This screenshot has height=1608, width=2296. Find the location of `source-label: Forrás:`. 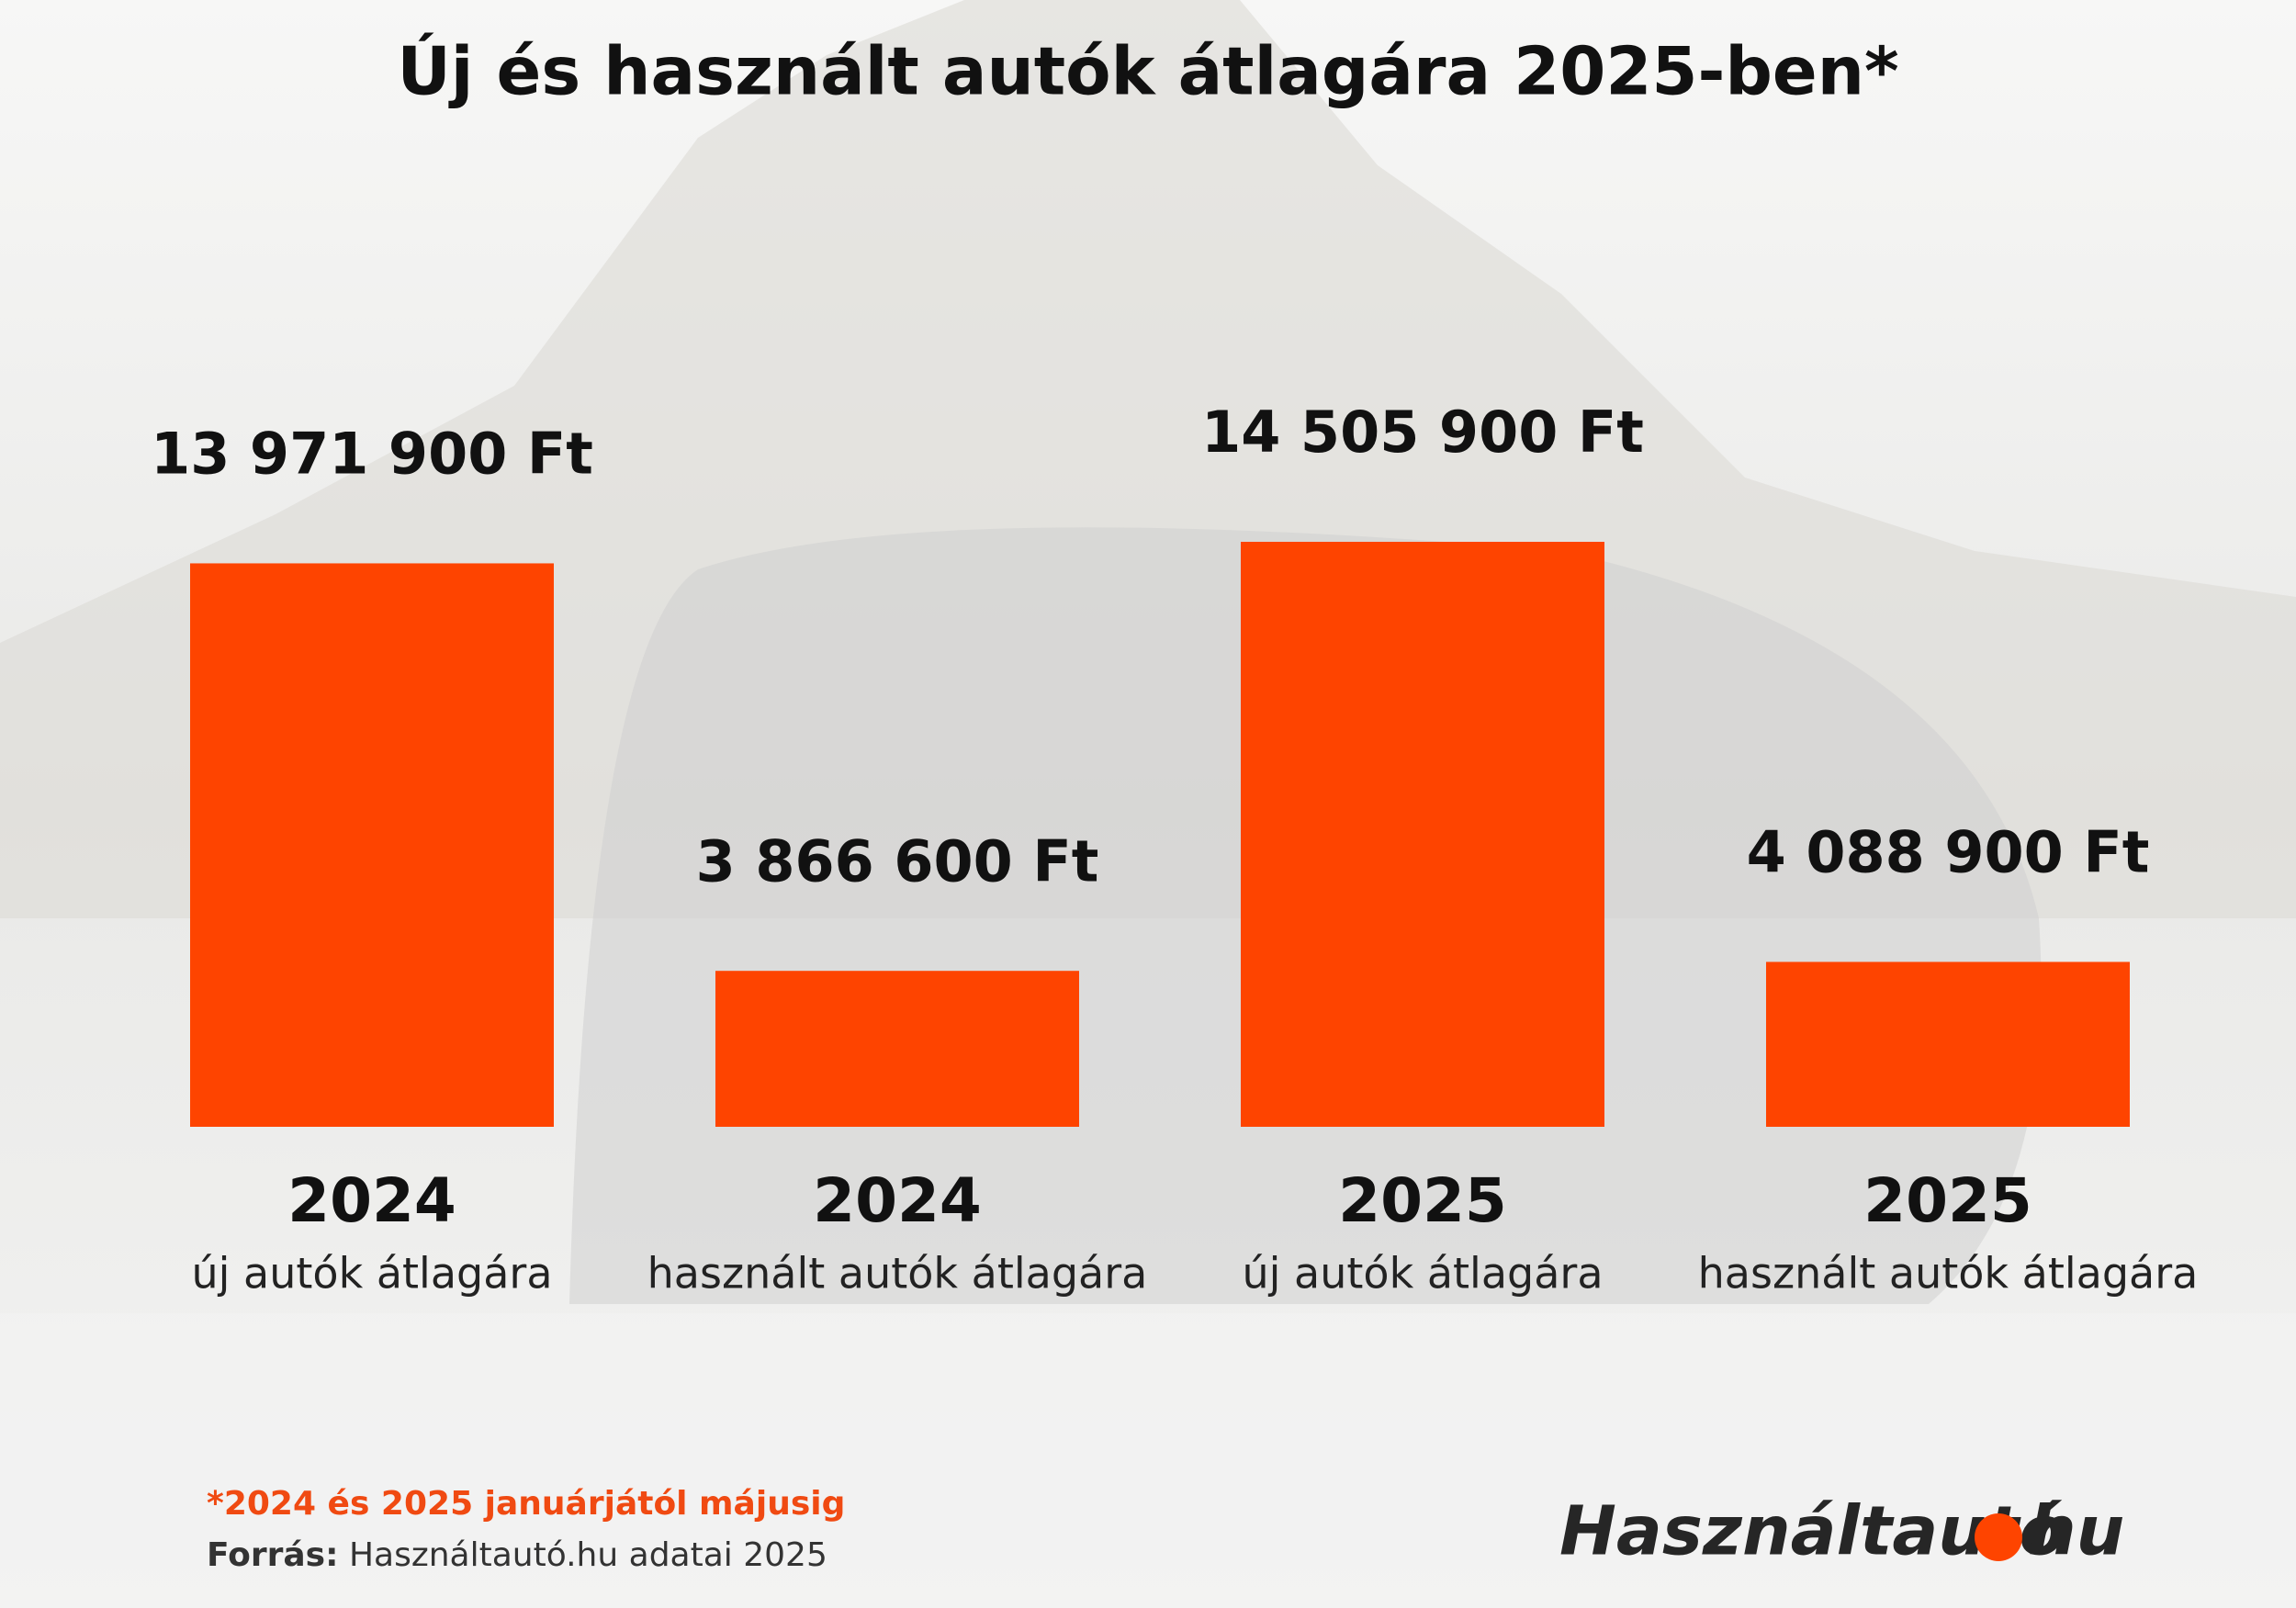

source-label: Forrás: is located at coordinates (273, 1555).